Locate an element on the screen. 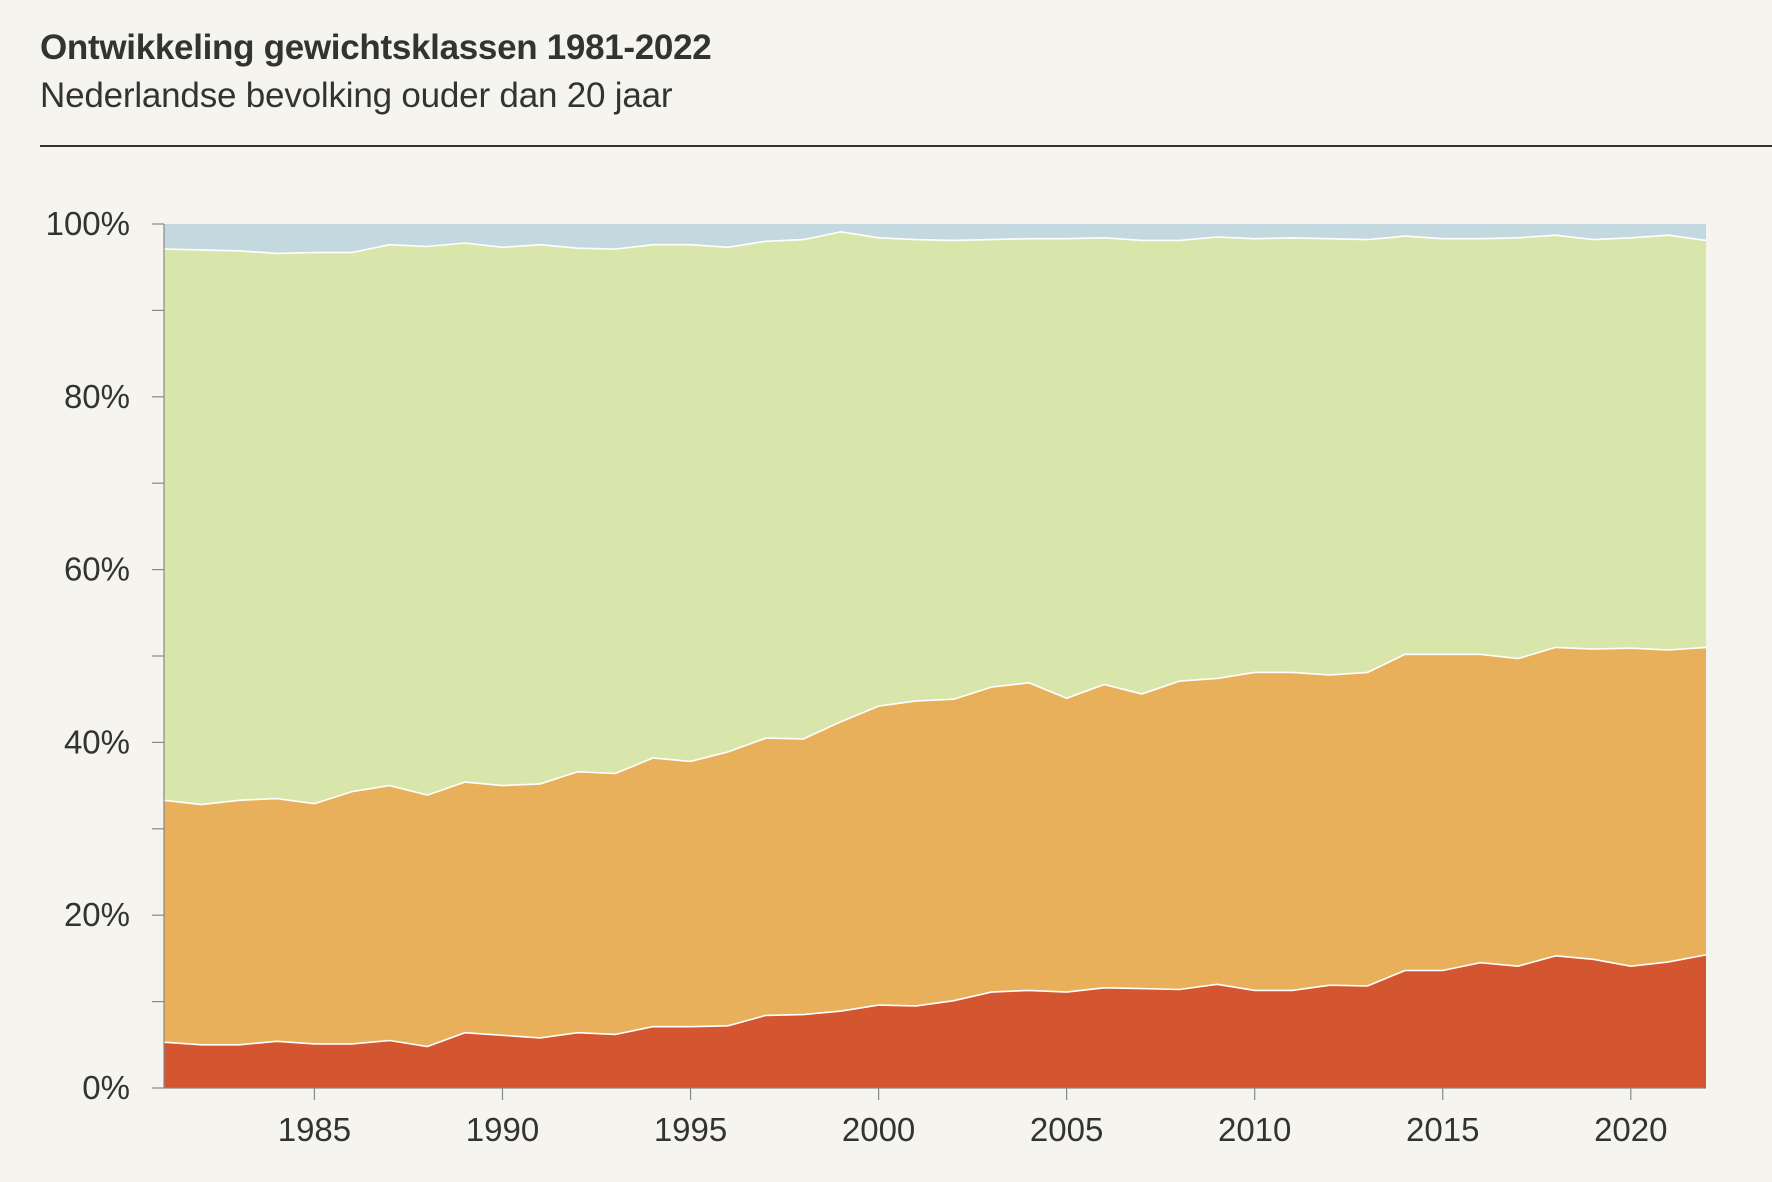 The image size is (1772, 1182). x-tick-label: 2000 is located at coordinates (878, 1129).